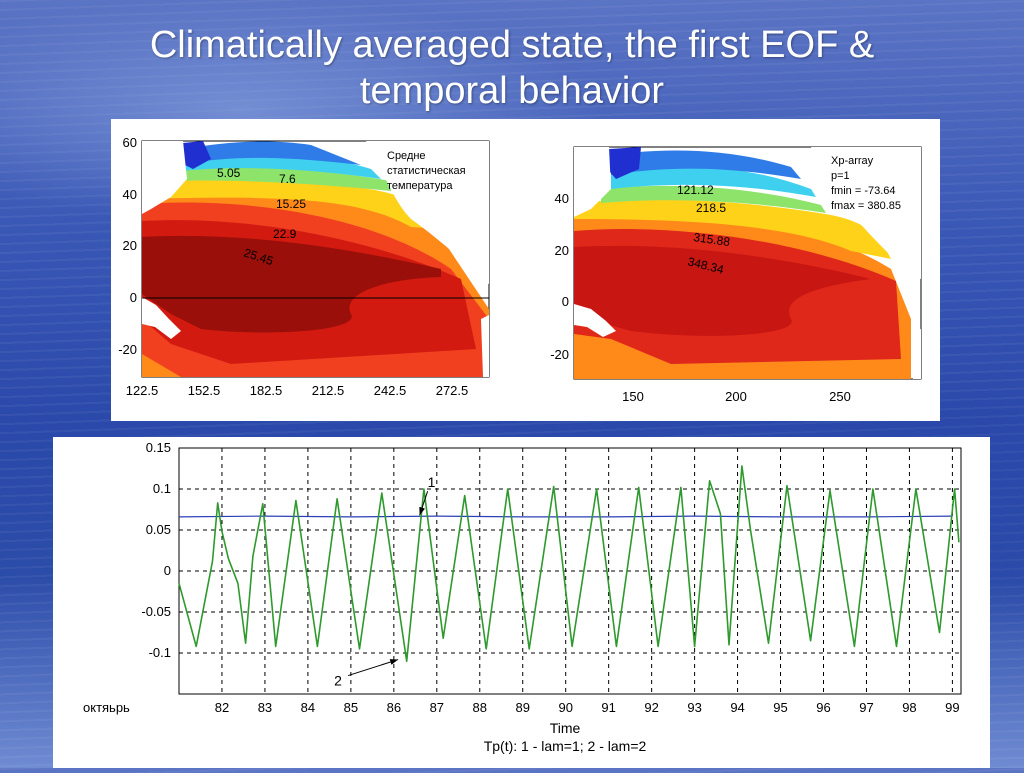  What do you see at coordinates (287, 179) in the screenshot?
I see `left-contour-label-2: 7.6` at bounding box center [287, 179].